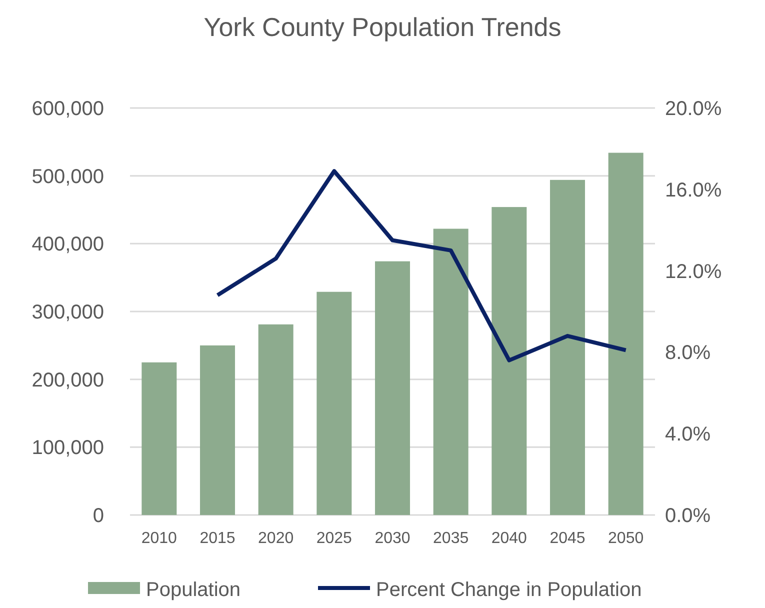 The image size is (765, 608). What do you see at coordinates (68, 448) in the screenshot?
I see `y-tick-label: 100,000` at bounding box center [68, 448].